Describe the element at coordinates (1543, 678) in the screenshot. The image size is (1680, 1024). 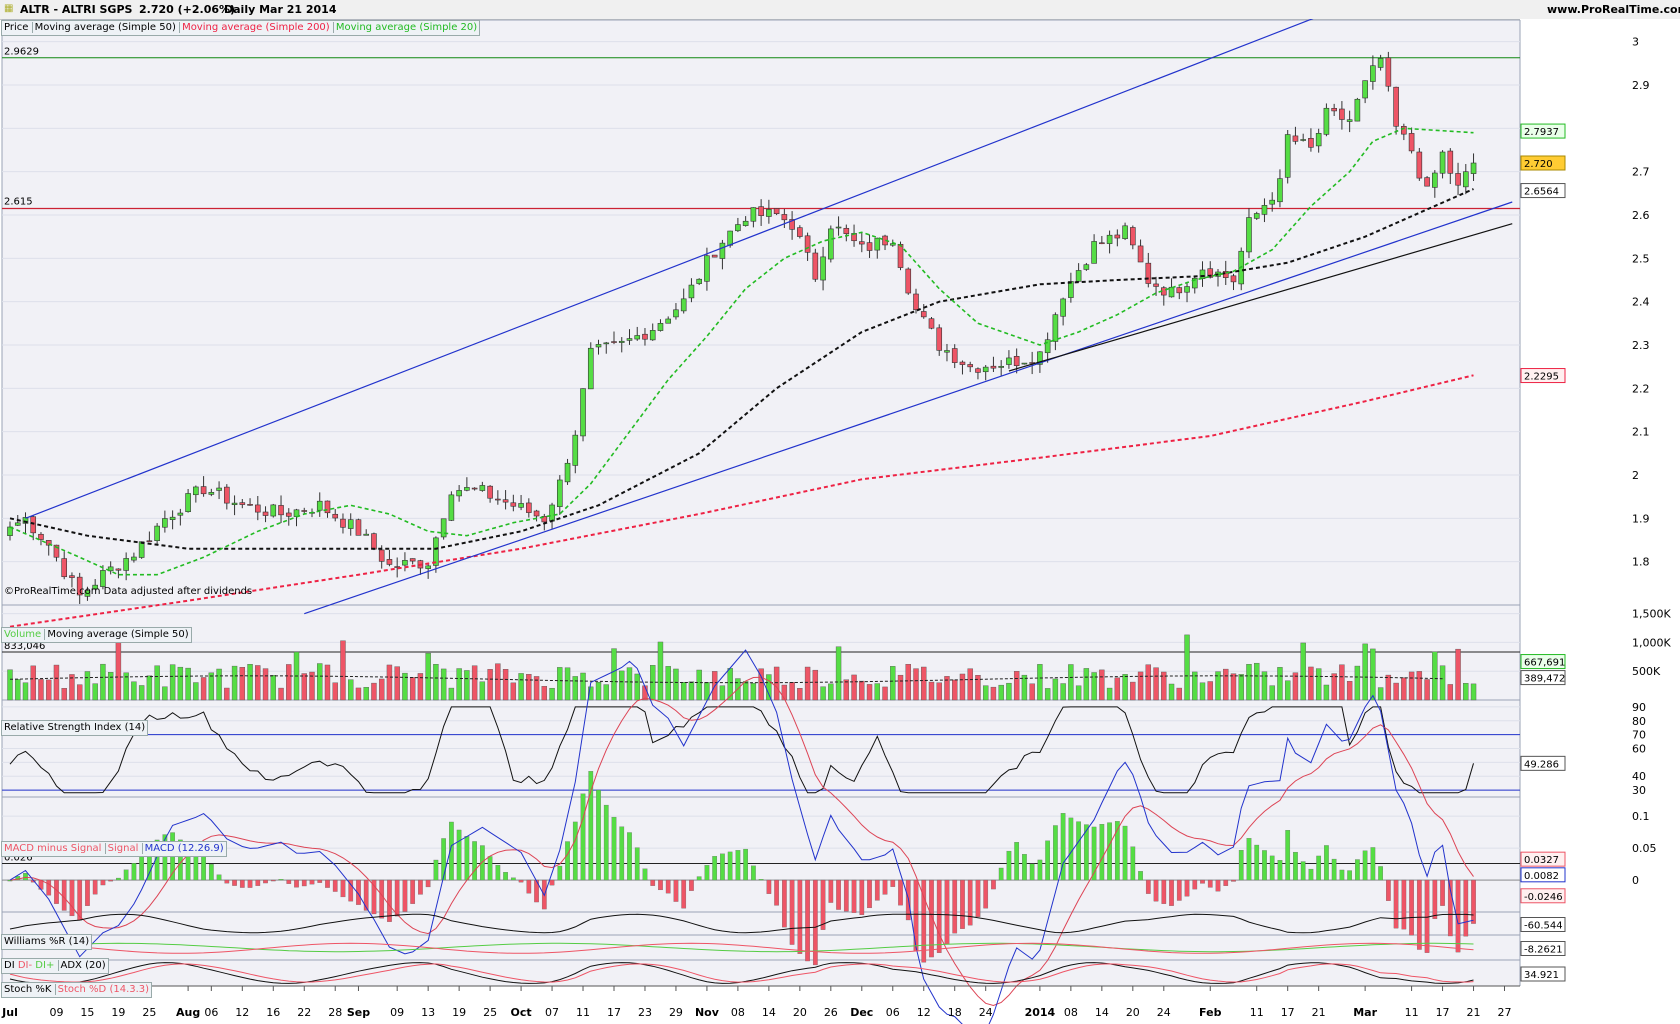
I see `tag-volume-sma-box` at that location.